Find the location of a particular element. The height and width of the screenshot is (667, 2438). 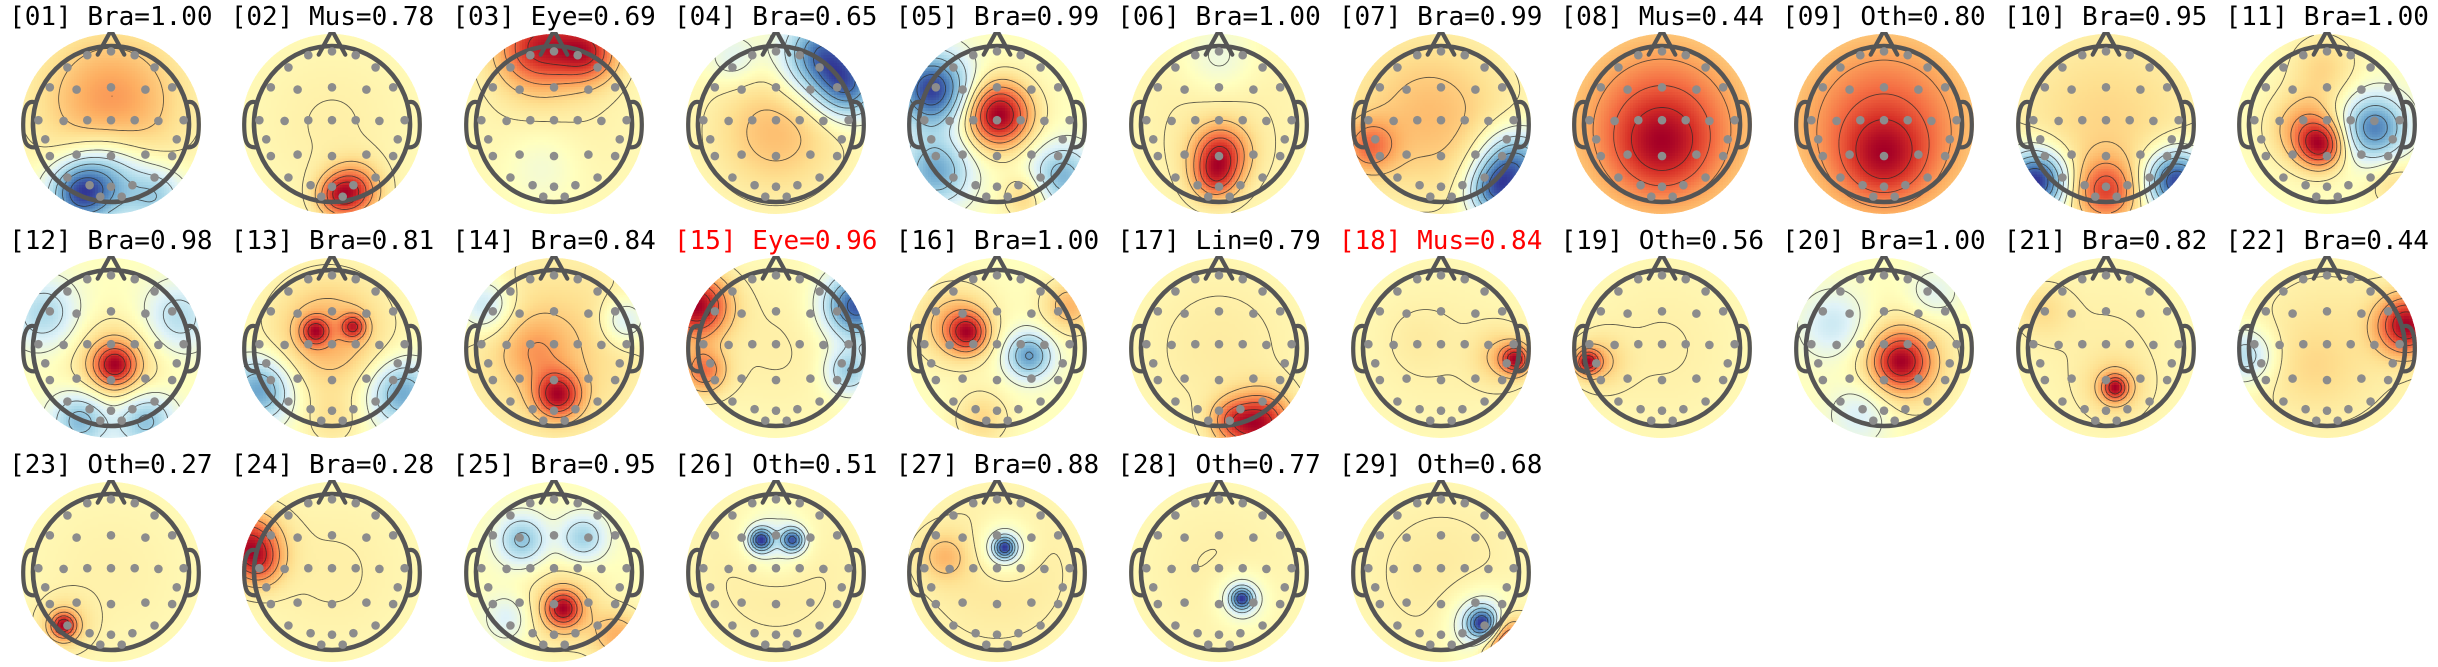

ica-component-20: [20] Bra=1.00 is located at coordinates (1884, 333).